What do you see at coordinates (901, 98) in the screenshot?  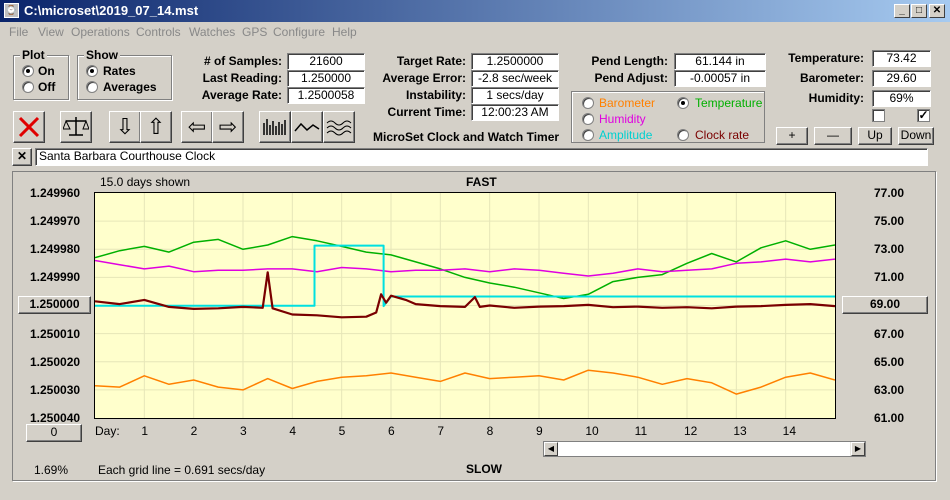 I see `humidity-field: 69%` at bounding box center [901, 98].